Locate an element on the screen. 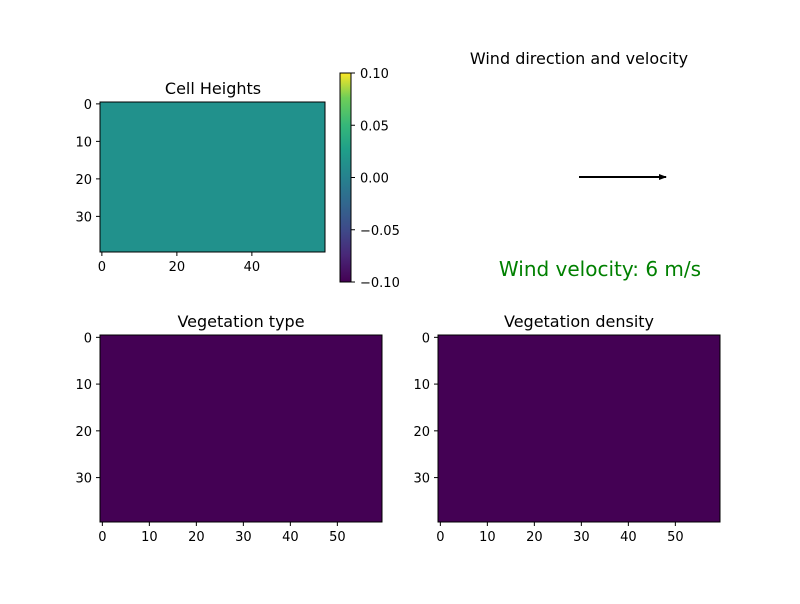  cell-heights-ytick-label: 20 is located at coordinates (83, 180).